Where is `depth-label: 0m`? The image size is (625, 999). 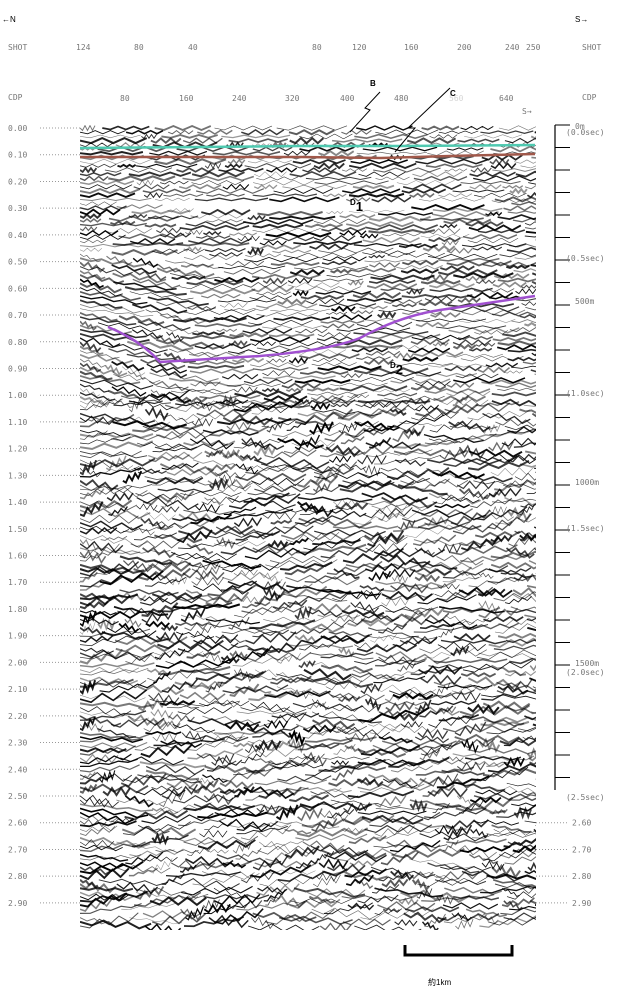 depth-label: 0m is located at coordinates (580, 126).